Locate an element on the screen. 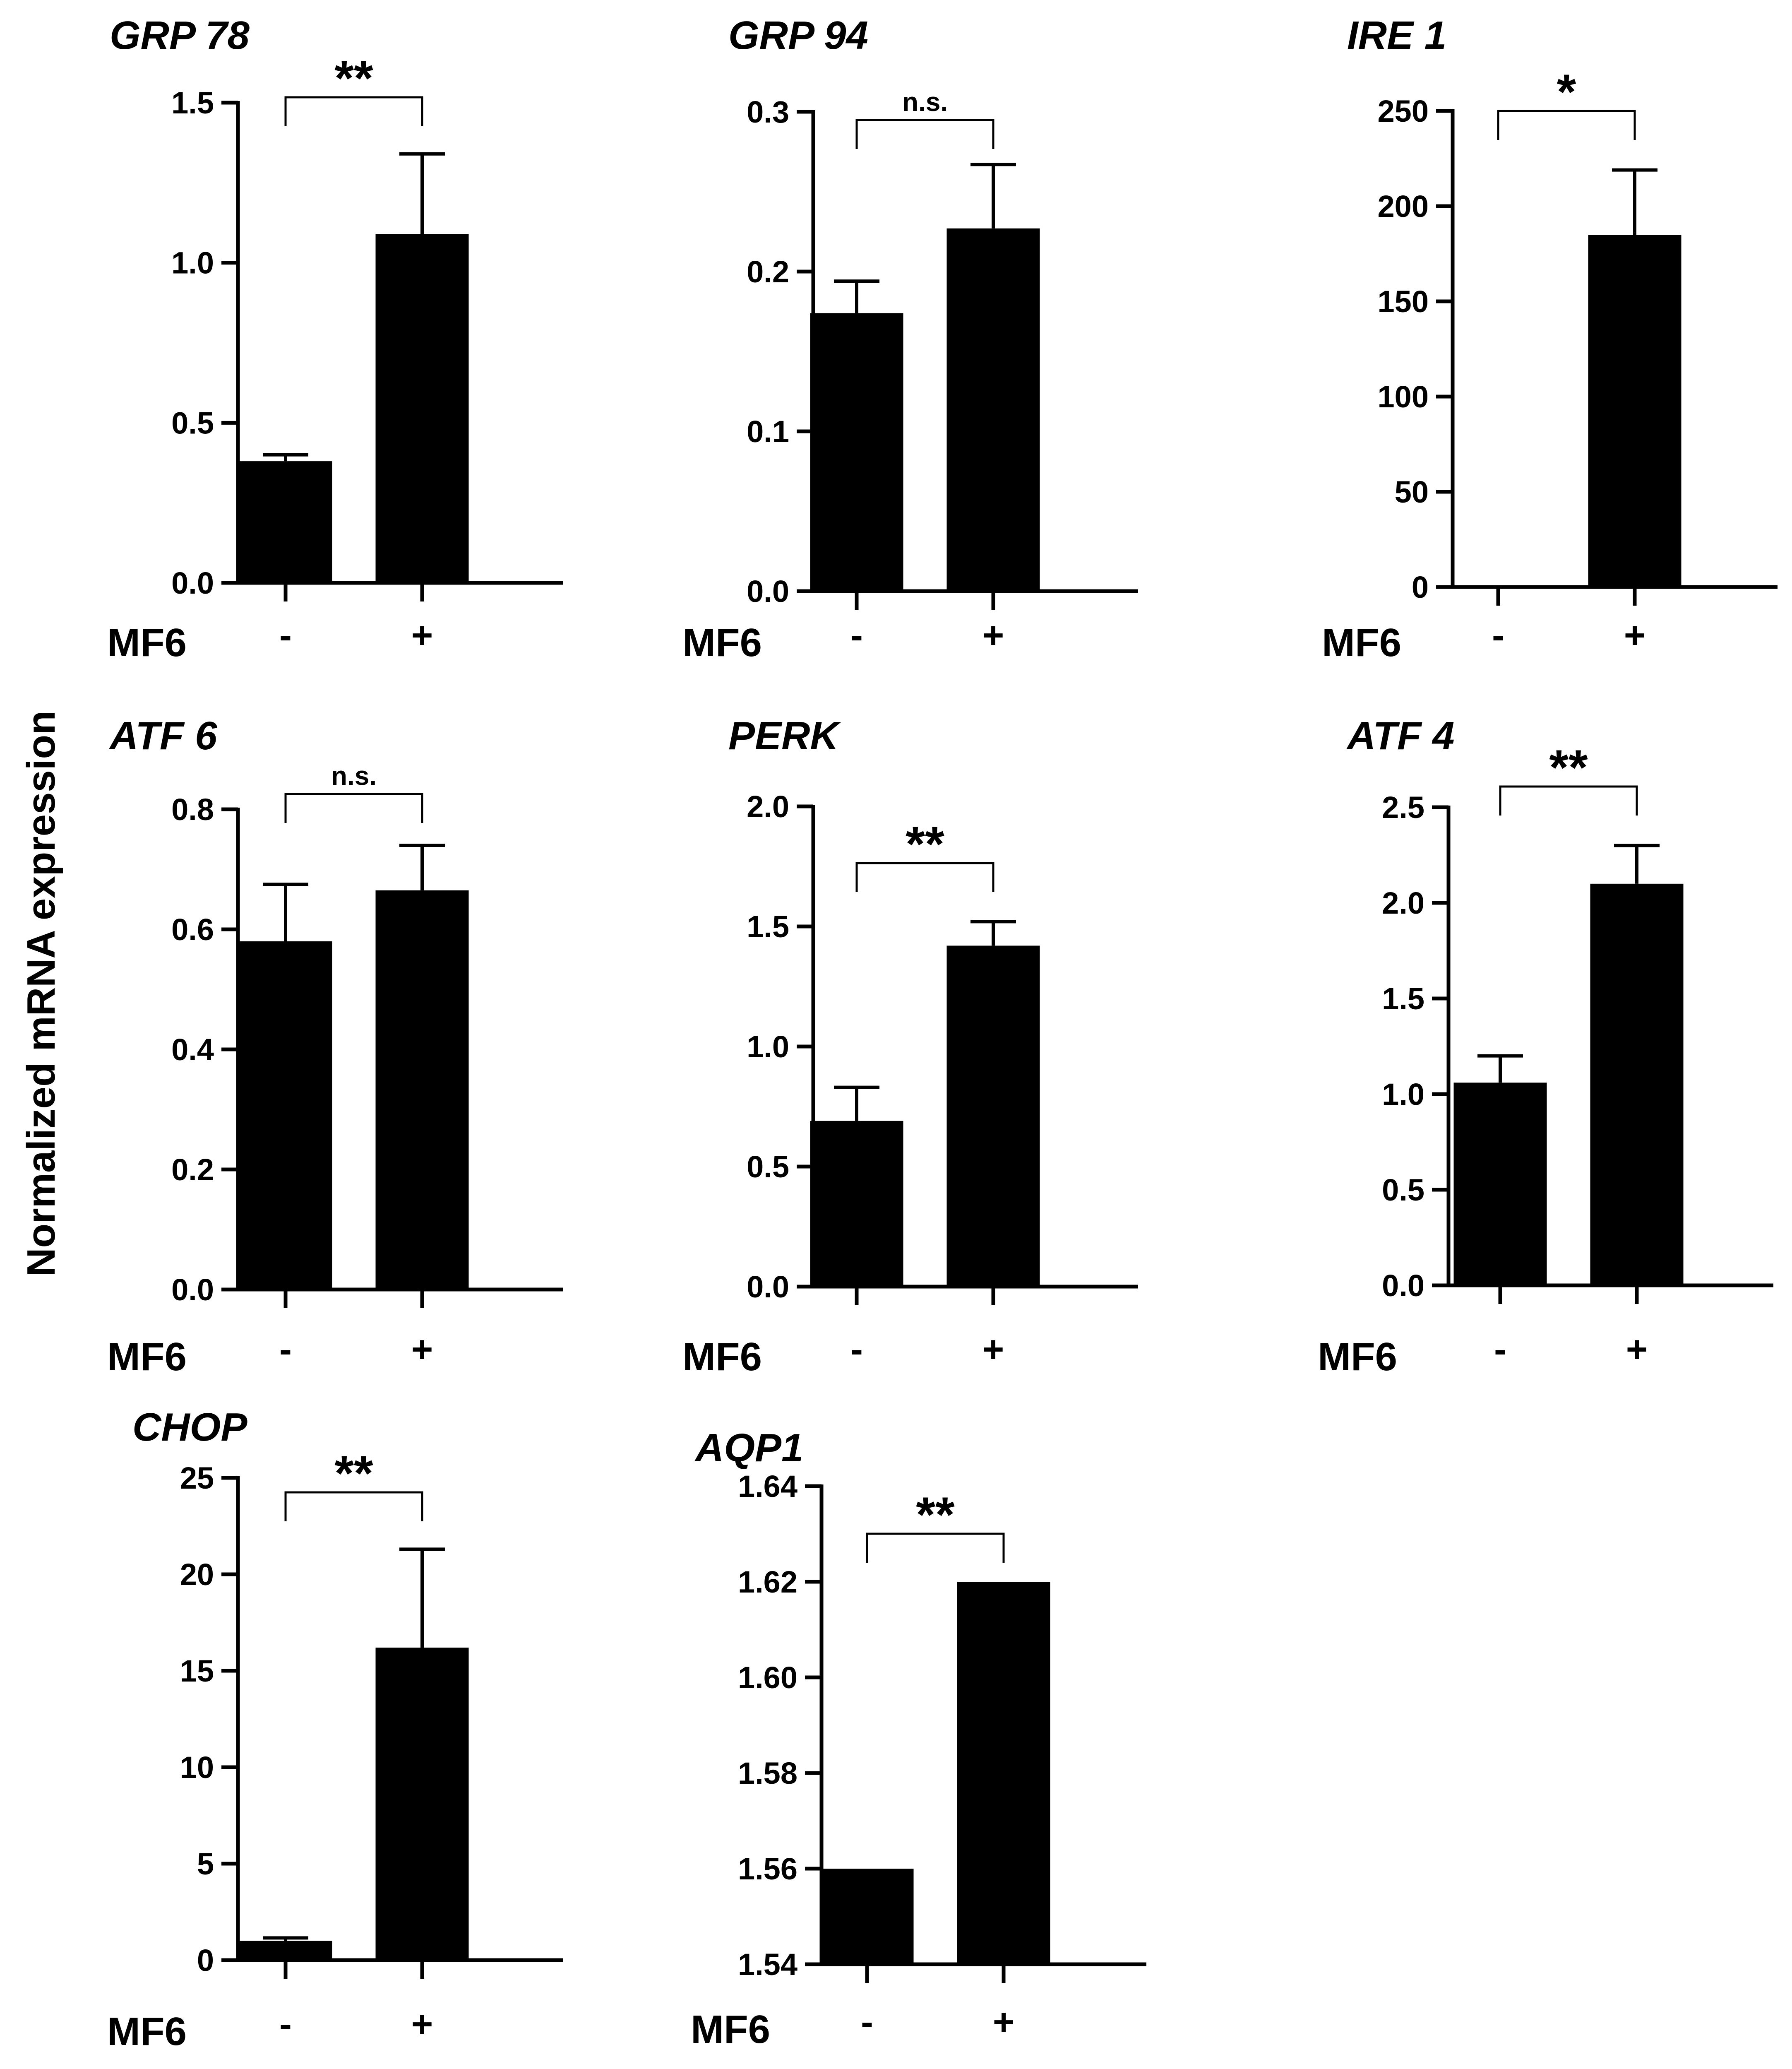  y-tick-label-ire1: 50 is located at coordinates (1412, 492).